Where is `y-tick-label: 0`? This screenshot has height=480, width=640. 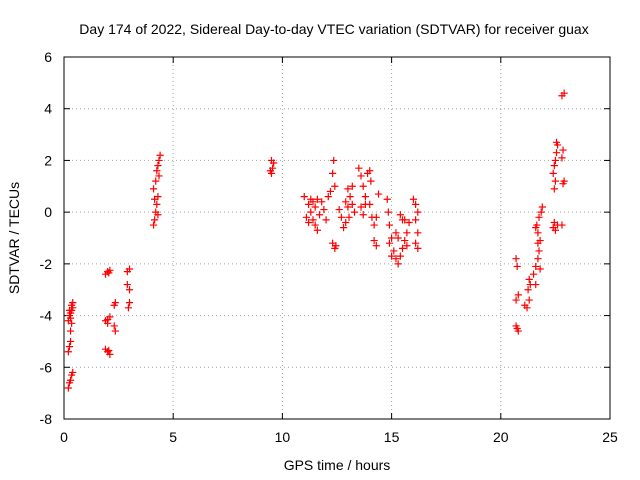
y-tick-label: 0 is located at coordinates (48, 212).